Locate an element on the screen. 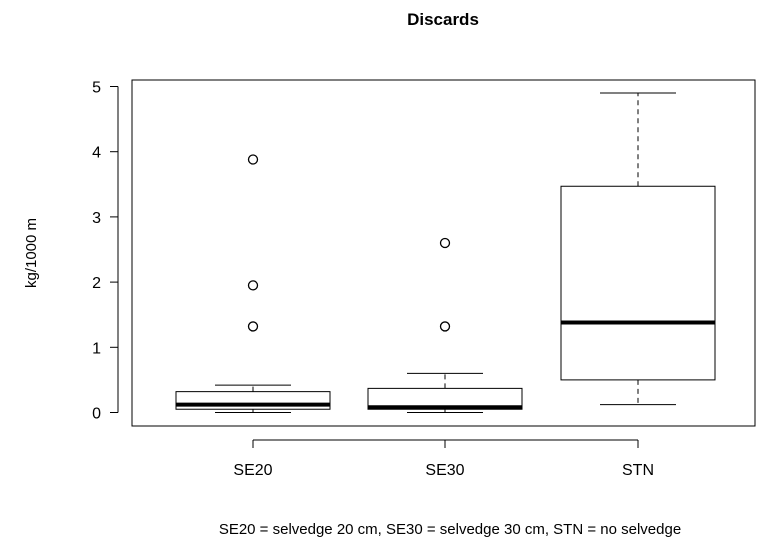 Image resolution: width=769 pixels, height=549 pixels. box-stn is located at coordinates (638, 249).